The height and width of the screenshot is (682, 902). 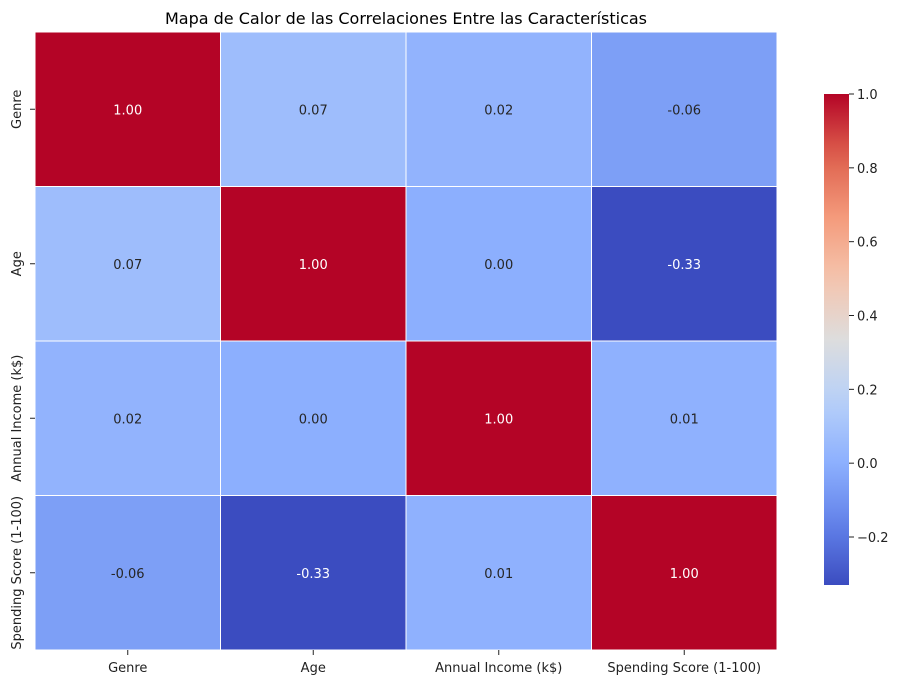 I want to click on y-tick-label: Genre, so click(x=17, y=109).